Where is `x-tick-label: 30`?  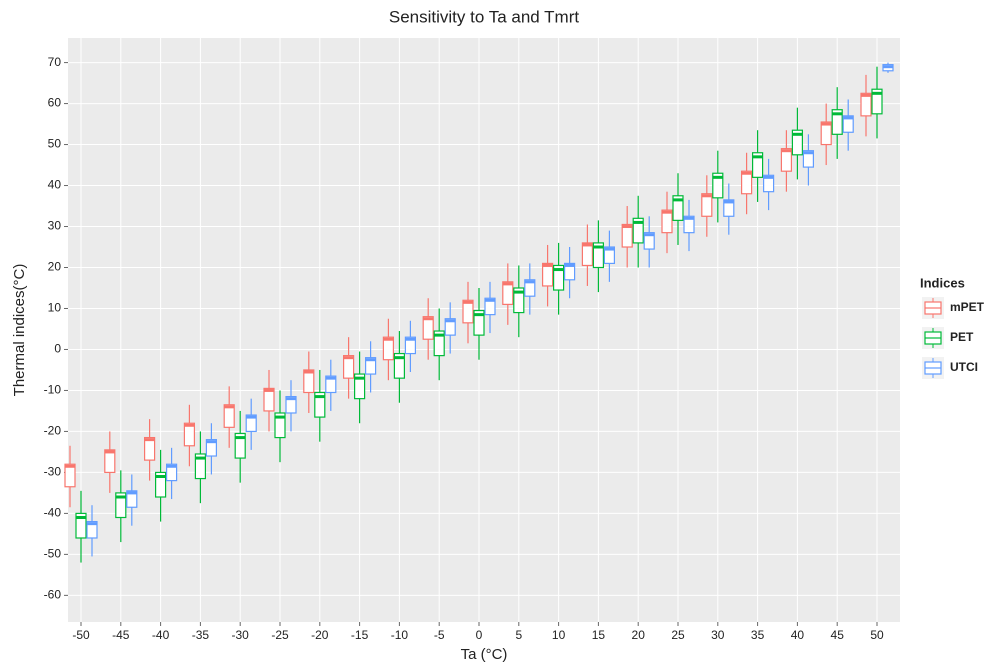
x-tick-label: 30 is located at coordinates (718, 635).